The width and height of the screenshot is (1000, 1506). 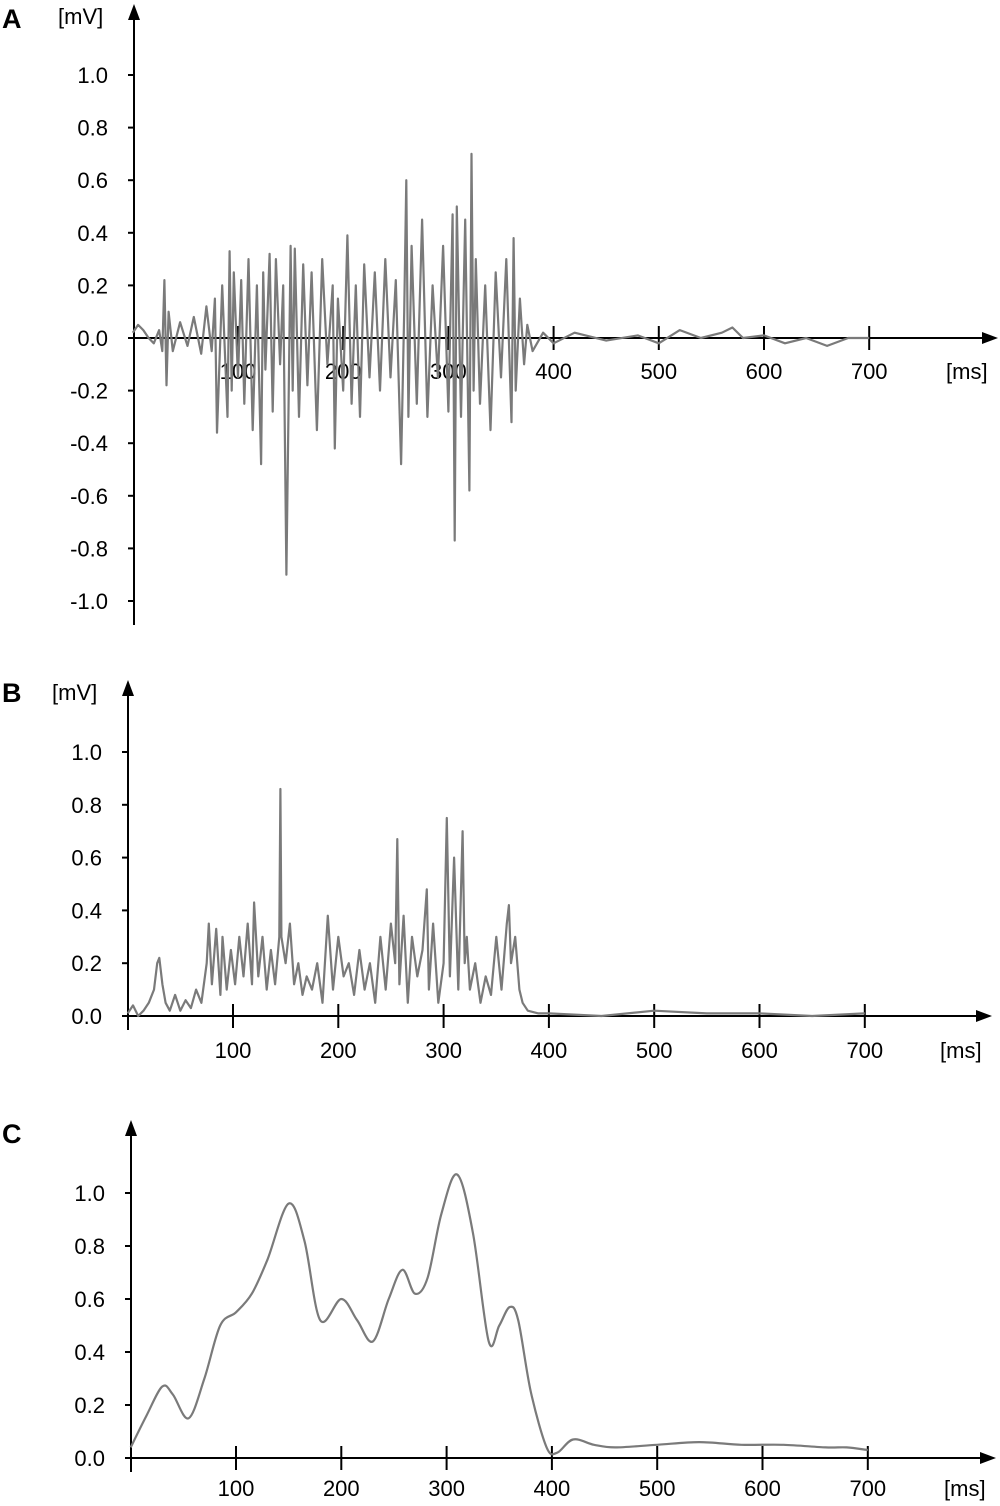 I want to click on y-tick-label-a: 0.2, so click(x=92, y=285).